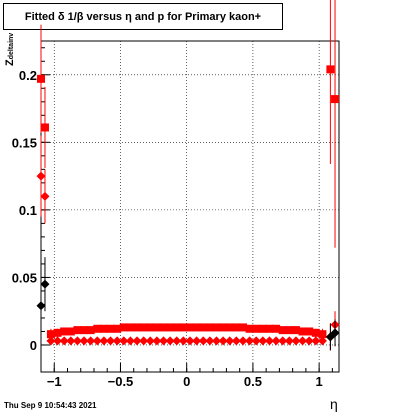  Describe the element at coordinates (186, 381) in the screenshot. I see `x-tick-label: 0` at that location.